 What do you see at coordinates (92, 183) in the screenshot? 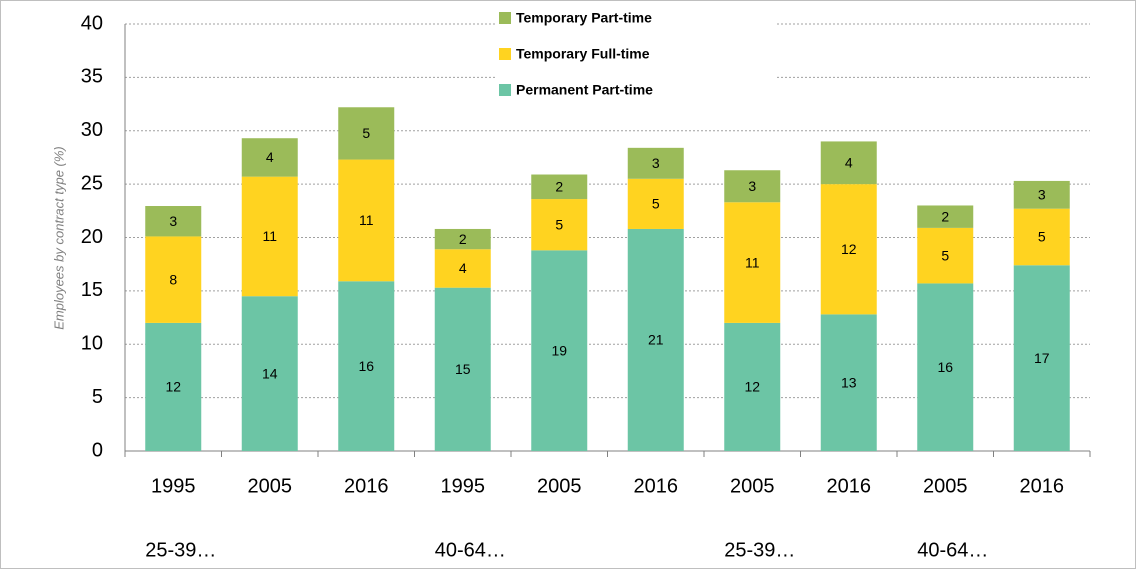
I see `y-tick-label: 25` at bounding box center [92, 183].